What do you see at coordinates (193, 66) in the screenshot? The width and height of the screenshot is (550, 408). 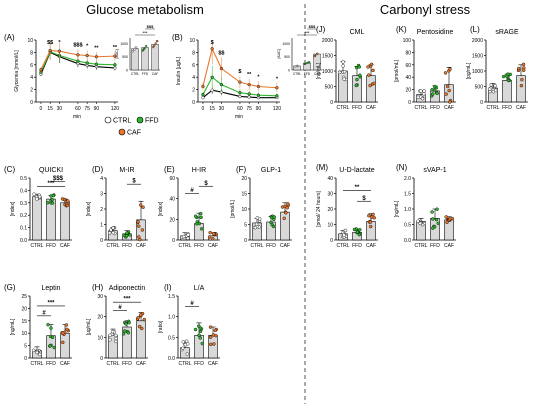 I see `chart-B-ytick-label: 6` at bounding box center [193, 66].